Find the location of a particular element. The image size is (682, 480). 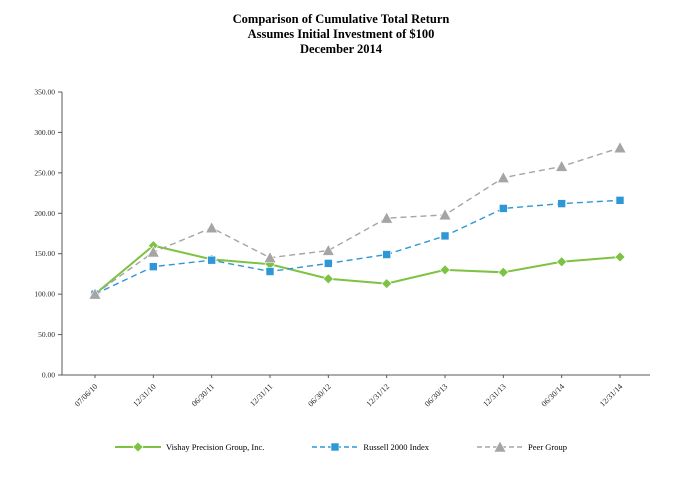

legend-item-vishay: Vishay Precision Group, Inc. is located at coordinates (189, 447).